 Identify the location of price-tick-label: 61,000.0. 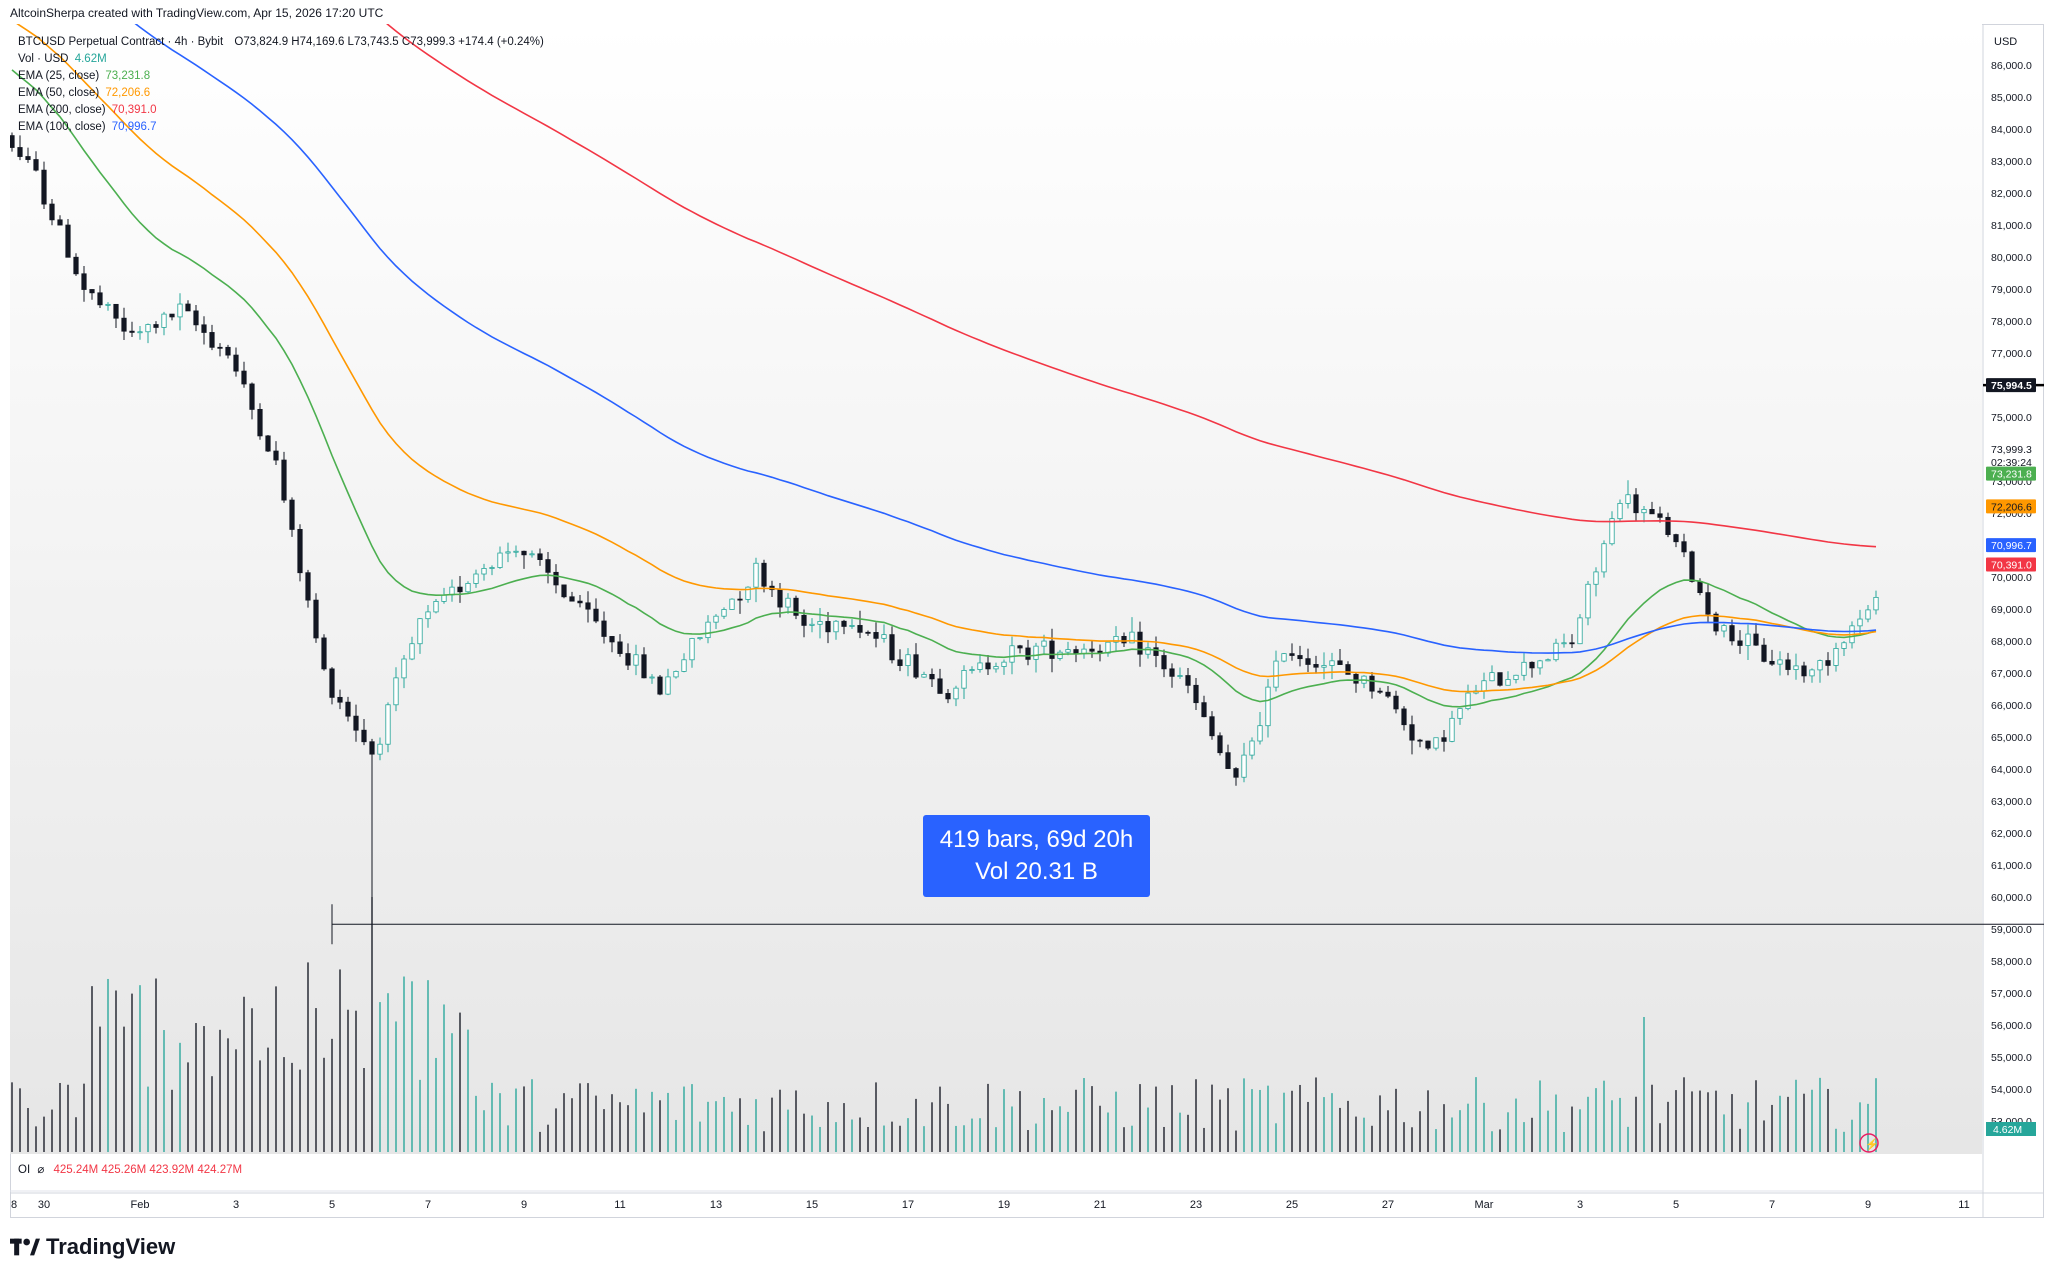
(2011, 866).